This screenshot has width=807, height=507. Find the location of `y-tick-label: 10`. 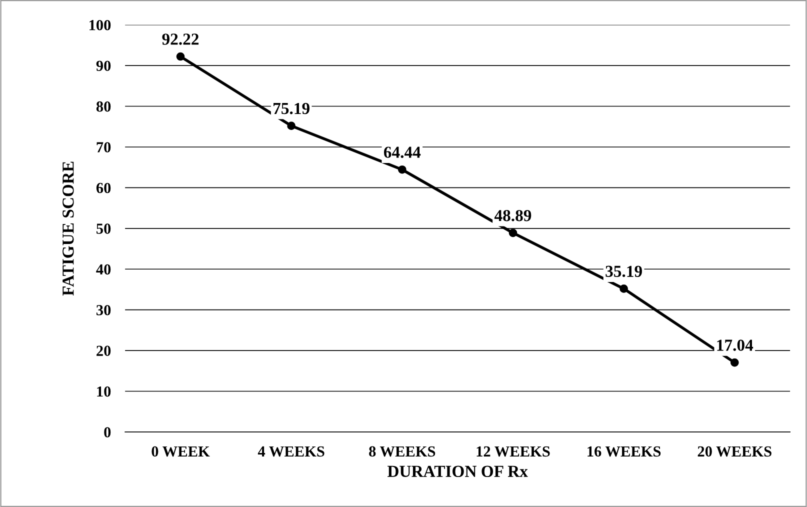

y-tick-label: 10 is located at coordinates (104, 391).